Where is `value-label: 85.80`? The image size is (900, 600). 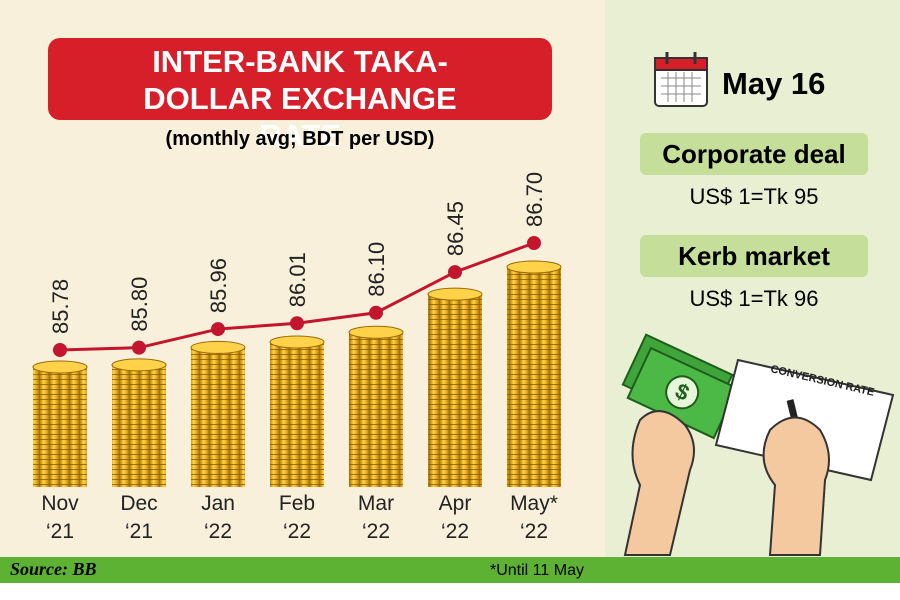
value-label: 85.80 is located at coordinates (139, 304).